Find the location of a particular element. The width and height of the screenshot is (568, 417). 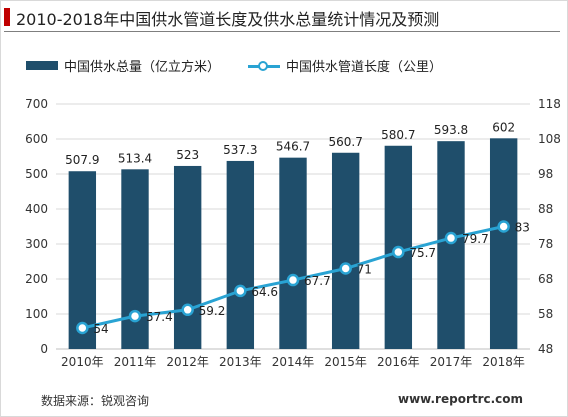

line-value-label: 75.7 is located at coordinates (422, 253).